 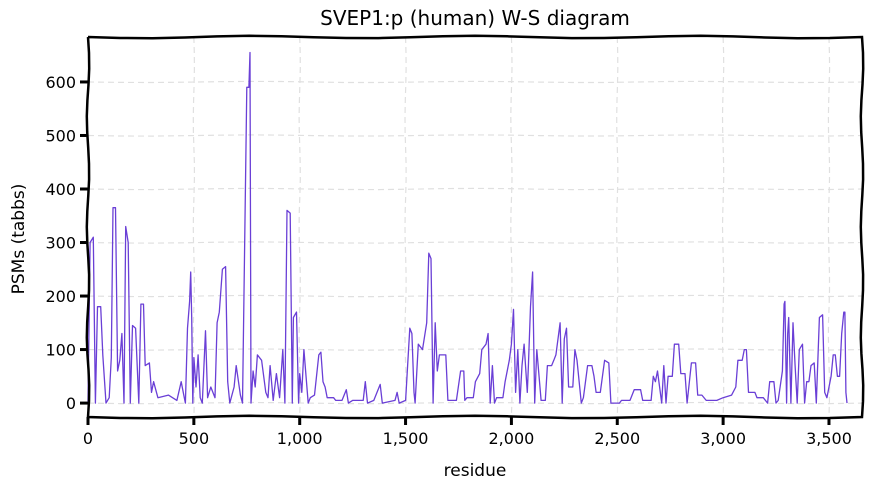 I want to click on x-tick-label: 1,000, so click(x=300, y=438).